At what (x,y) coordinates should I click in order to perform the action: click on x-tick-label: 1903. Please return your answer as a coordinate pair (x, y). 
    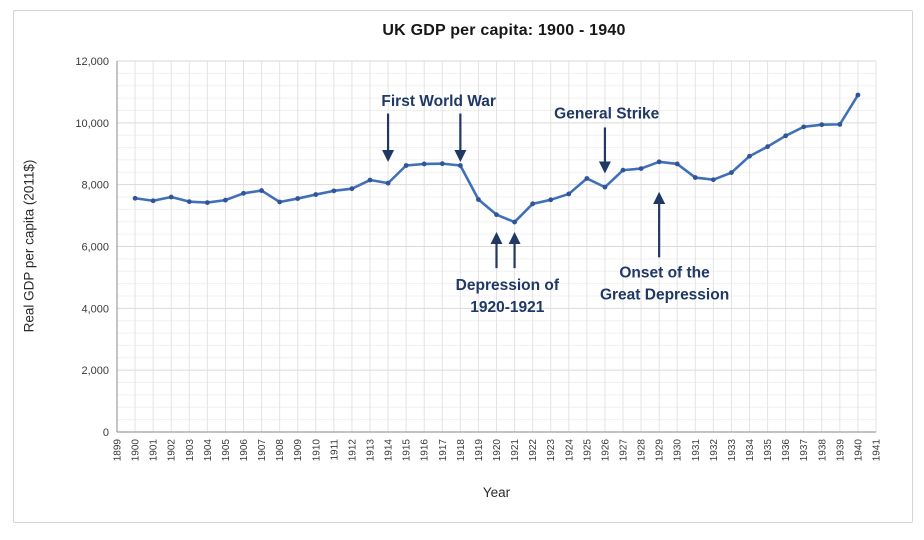
    Looking at the image, I should click on (190, 450).